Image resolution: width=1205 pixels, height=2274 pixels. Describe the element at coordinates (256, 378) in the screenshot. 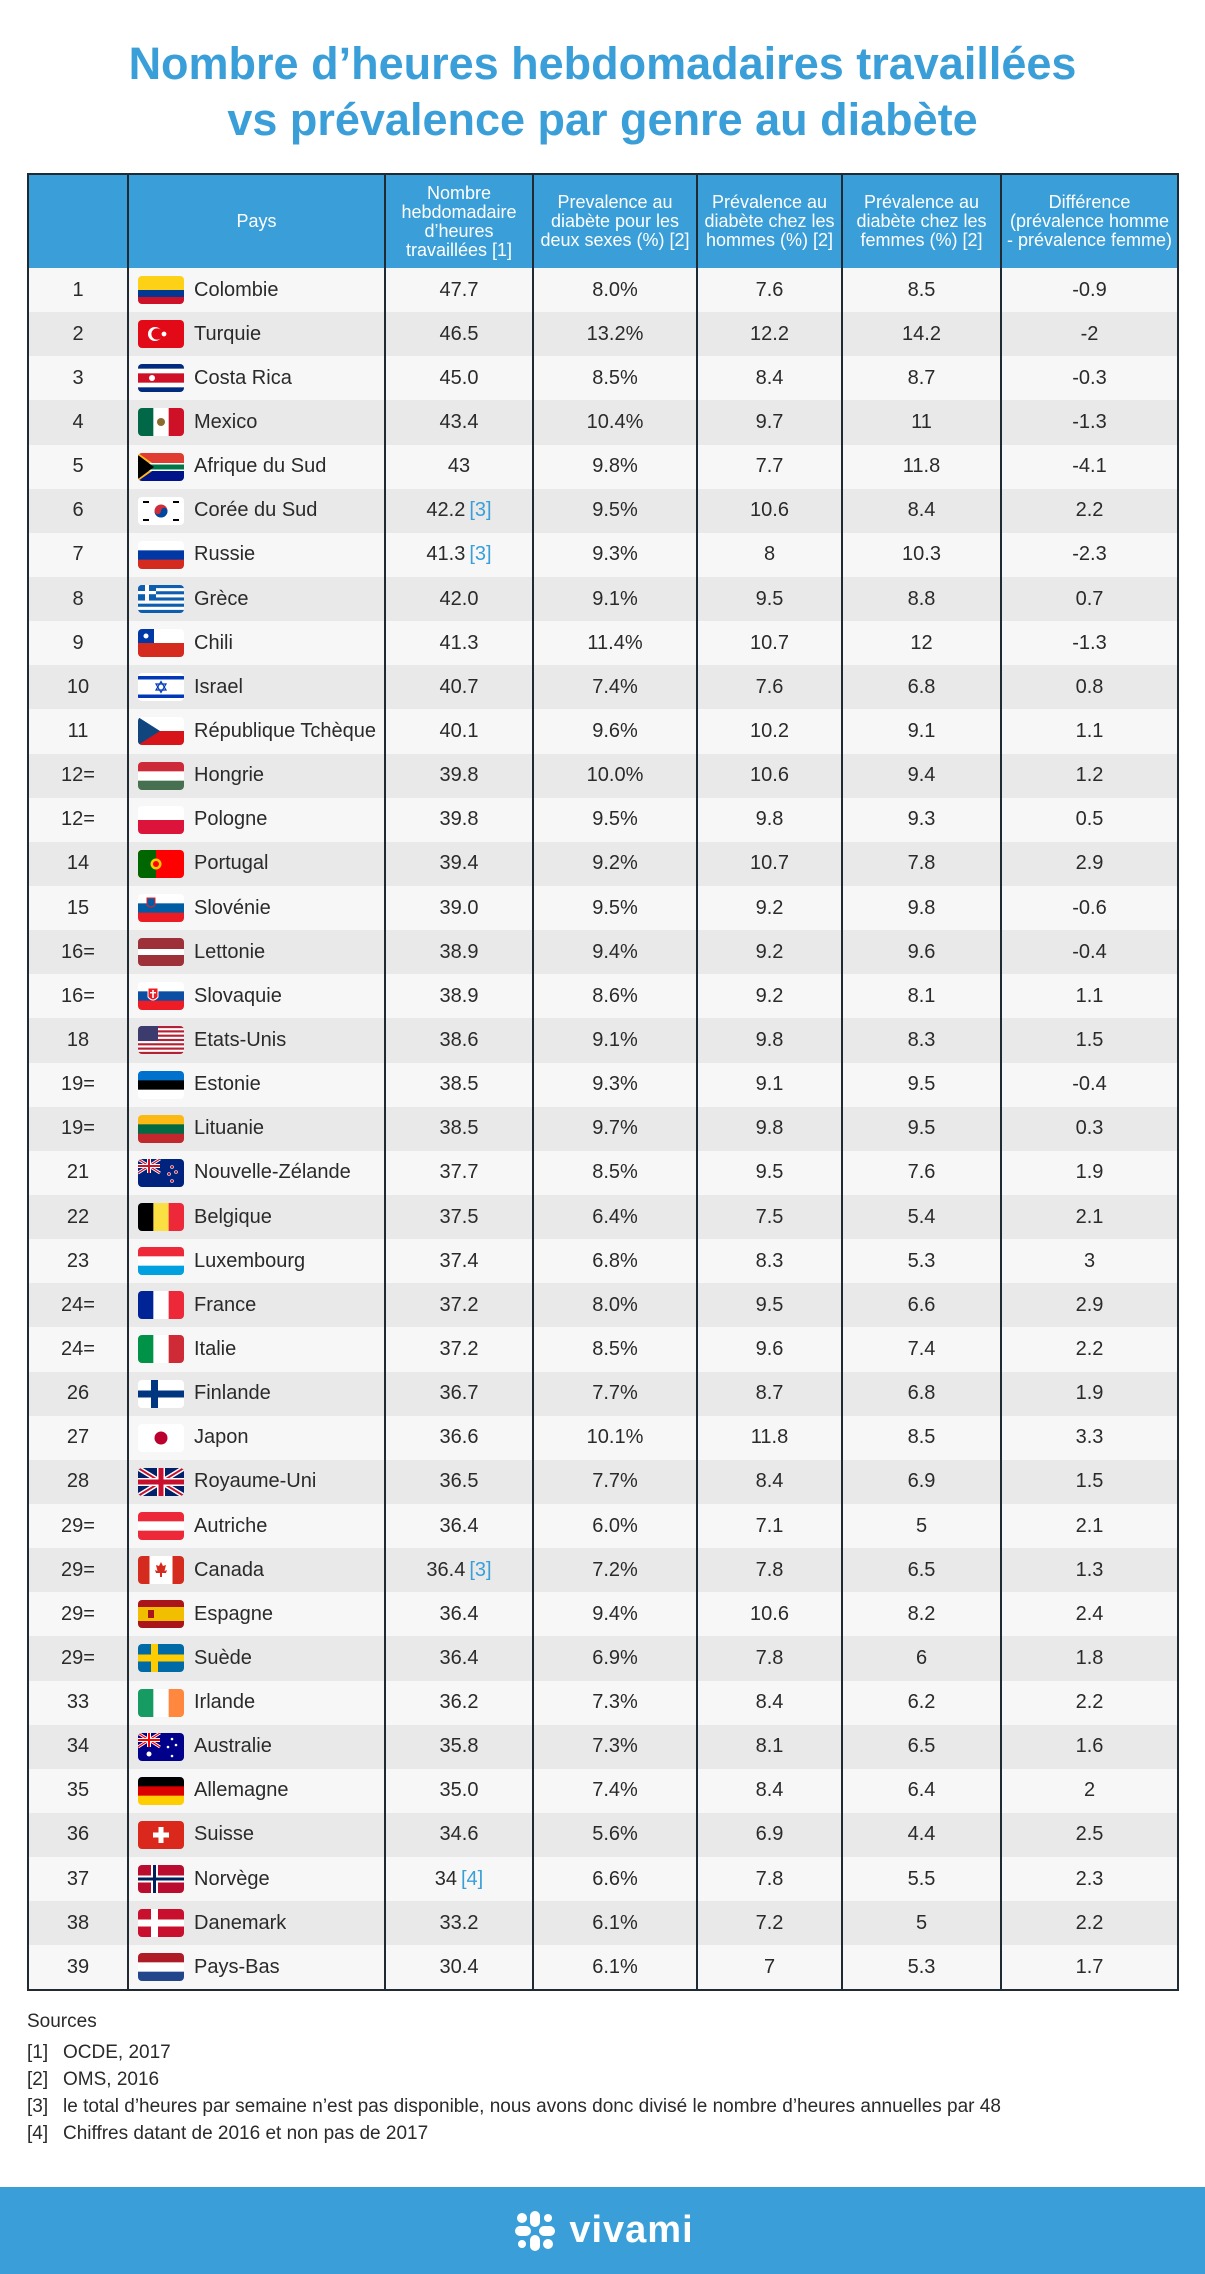

I see `country-cell: Costa Rica` at that location.